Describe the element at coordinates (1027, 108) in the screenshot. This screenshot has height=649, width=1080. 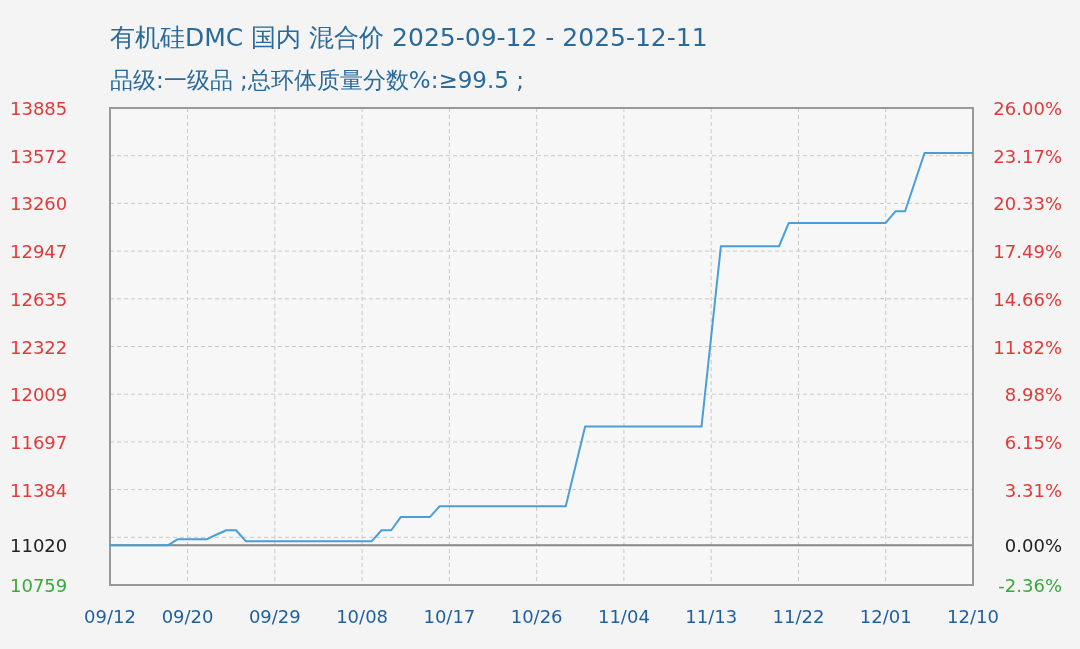
I see `y2-tick-label: 26.00%` at that location.